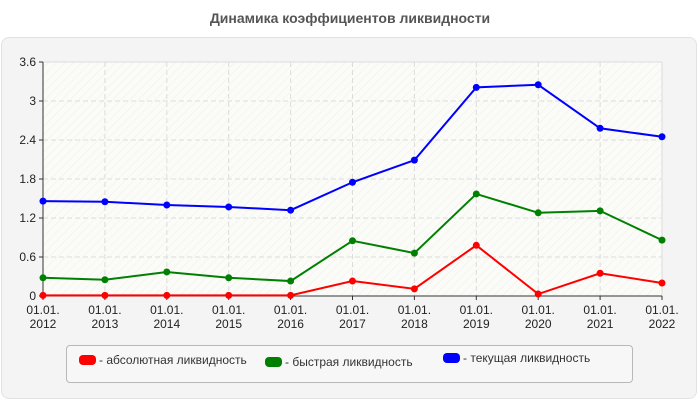  What do you see at coordinates (27, 179) in the screenshot?
I see `y-tick-label: 1.8` at bounding box center [27, 179].